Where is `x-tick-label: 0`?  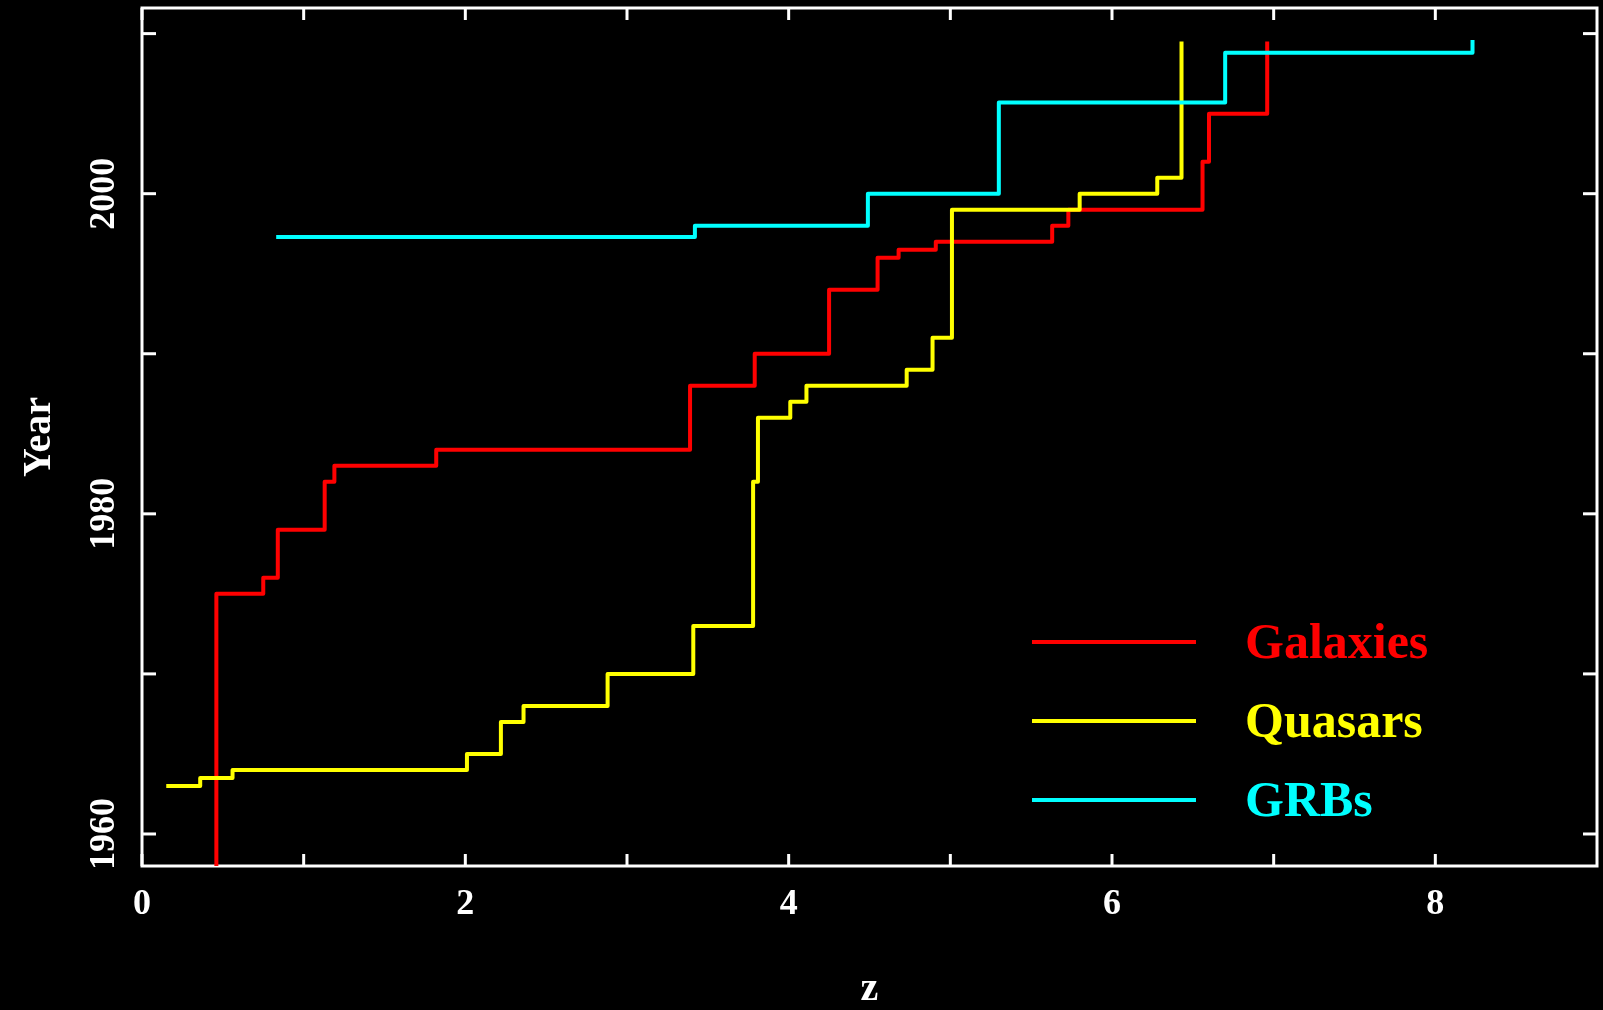 x-tick-label: 0 is located at coordinates (142, 902).